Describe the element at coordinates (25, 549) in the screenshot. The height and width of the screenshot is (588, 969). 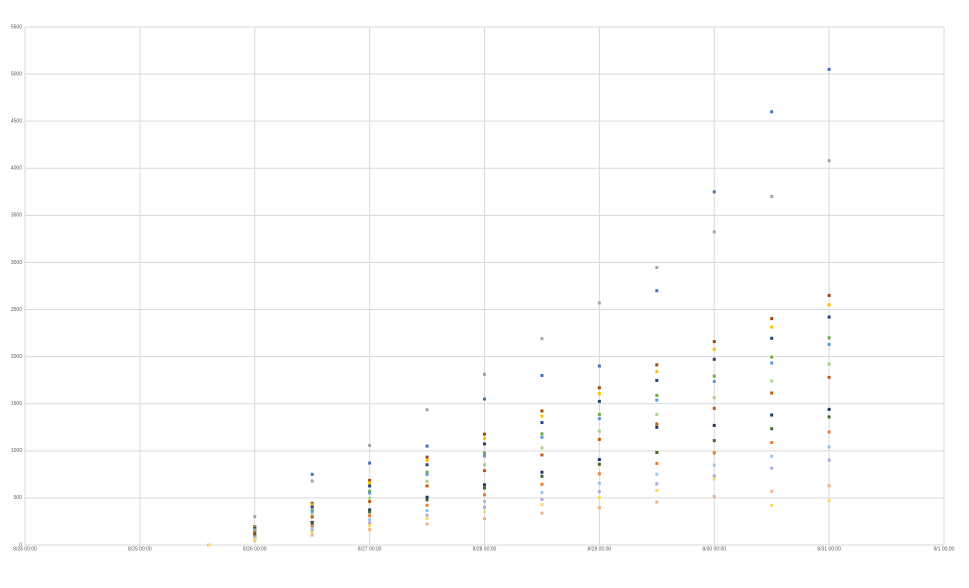
I see `x-tick-label: 8/24 00:00` at that location.